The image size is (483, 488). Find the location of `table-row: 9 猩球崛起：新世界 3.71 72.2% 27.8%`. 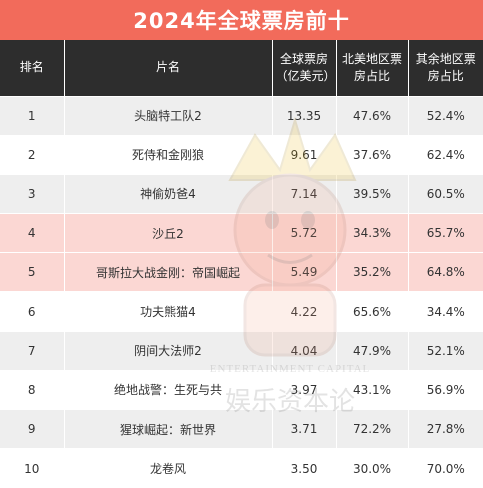

table-row: 9 猩球崛起：新世界 3.71 72.2% 27.8% is located at coordinates (241, 428).